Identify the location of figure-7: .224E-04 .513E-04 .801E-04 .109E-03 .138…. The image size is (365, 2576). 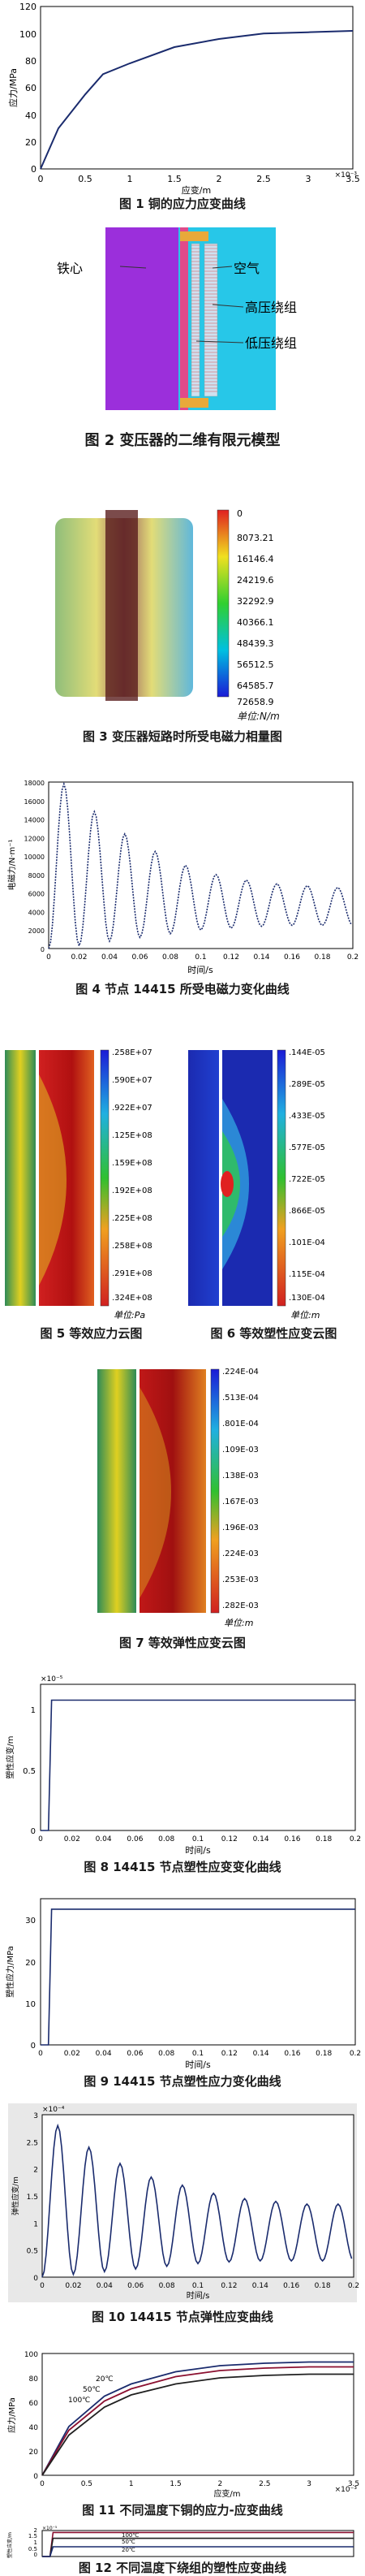
(182, 1509).